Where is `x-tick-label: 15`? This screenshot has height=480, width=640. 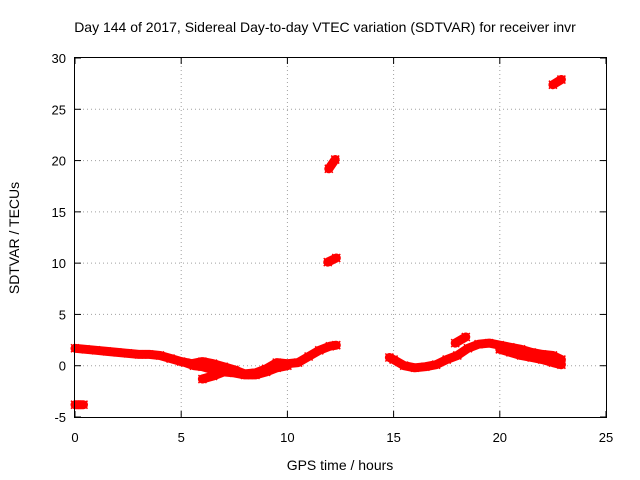 x-tick-label: 15 is located at coordinates (393, 437).